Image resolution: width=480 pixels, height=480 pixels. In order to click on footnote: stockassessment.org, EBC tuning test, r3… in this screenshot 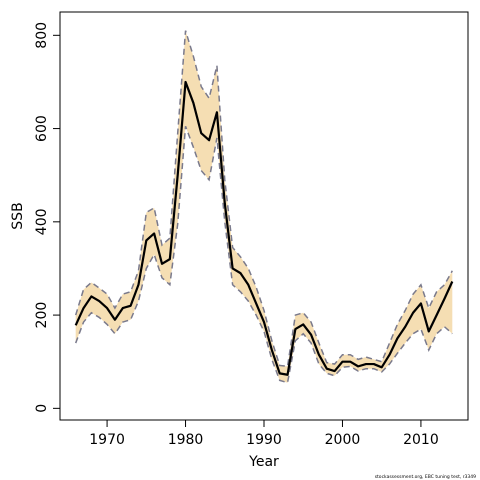, I will do `click(425, 477)`.